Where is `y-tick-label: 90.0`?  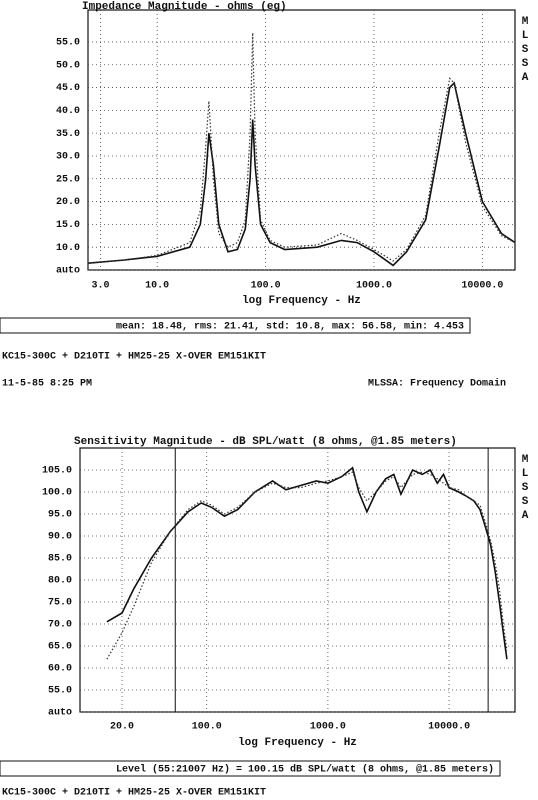 y-tick-label: 90.0 is located at coordinates (60, 537).